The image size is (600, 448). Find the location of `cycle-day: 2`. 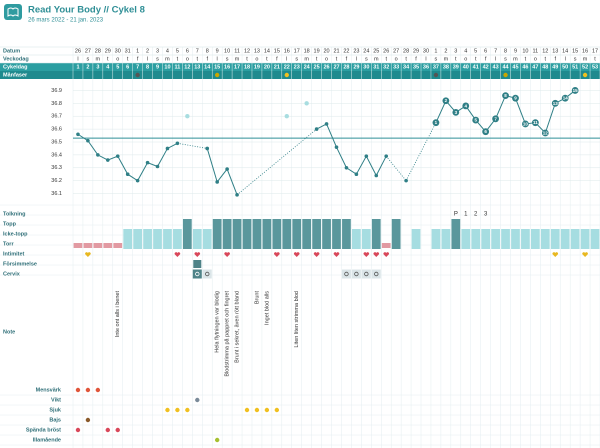

cycle-day: 2 is located at coordinates (87, 67).